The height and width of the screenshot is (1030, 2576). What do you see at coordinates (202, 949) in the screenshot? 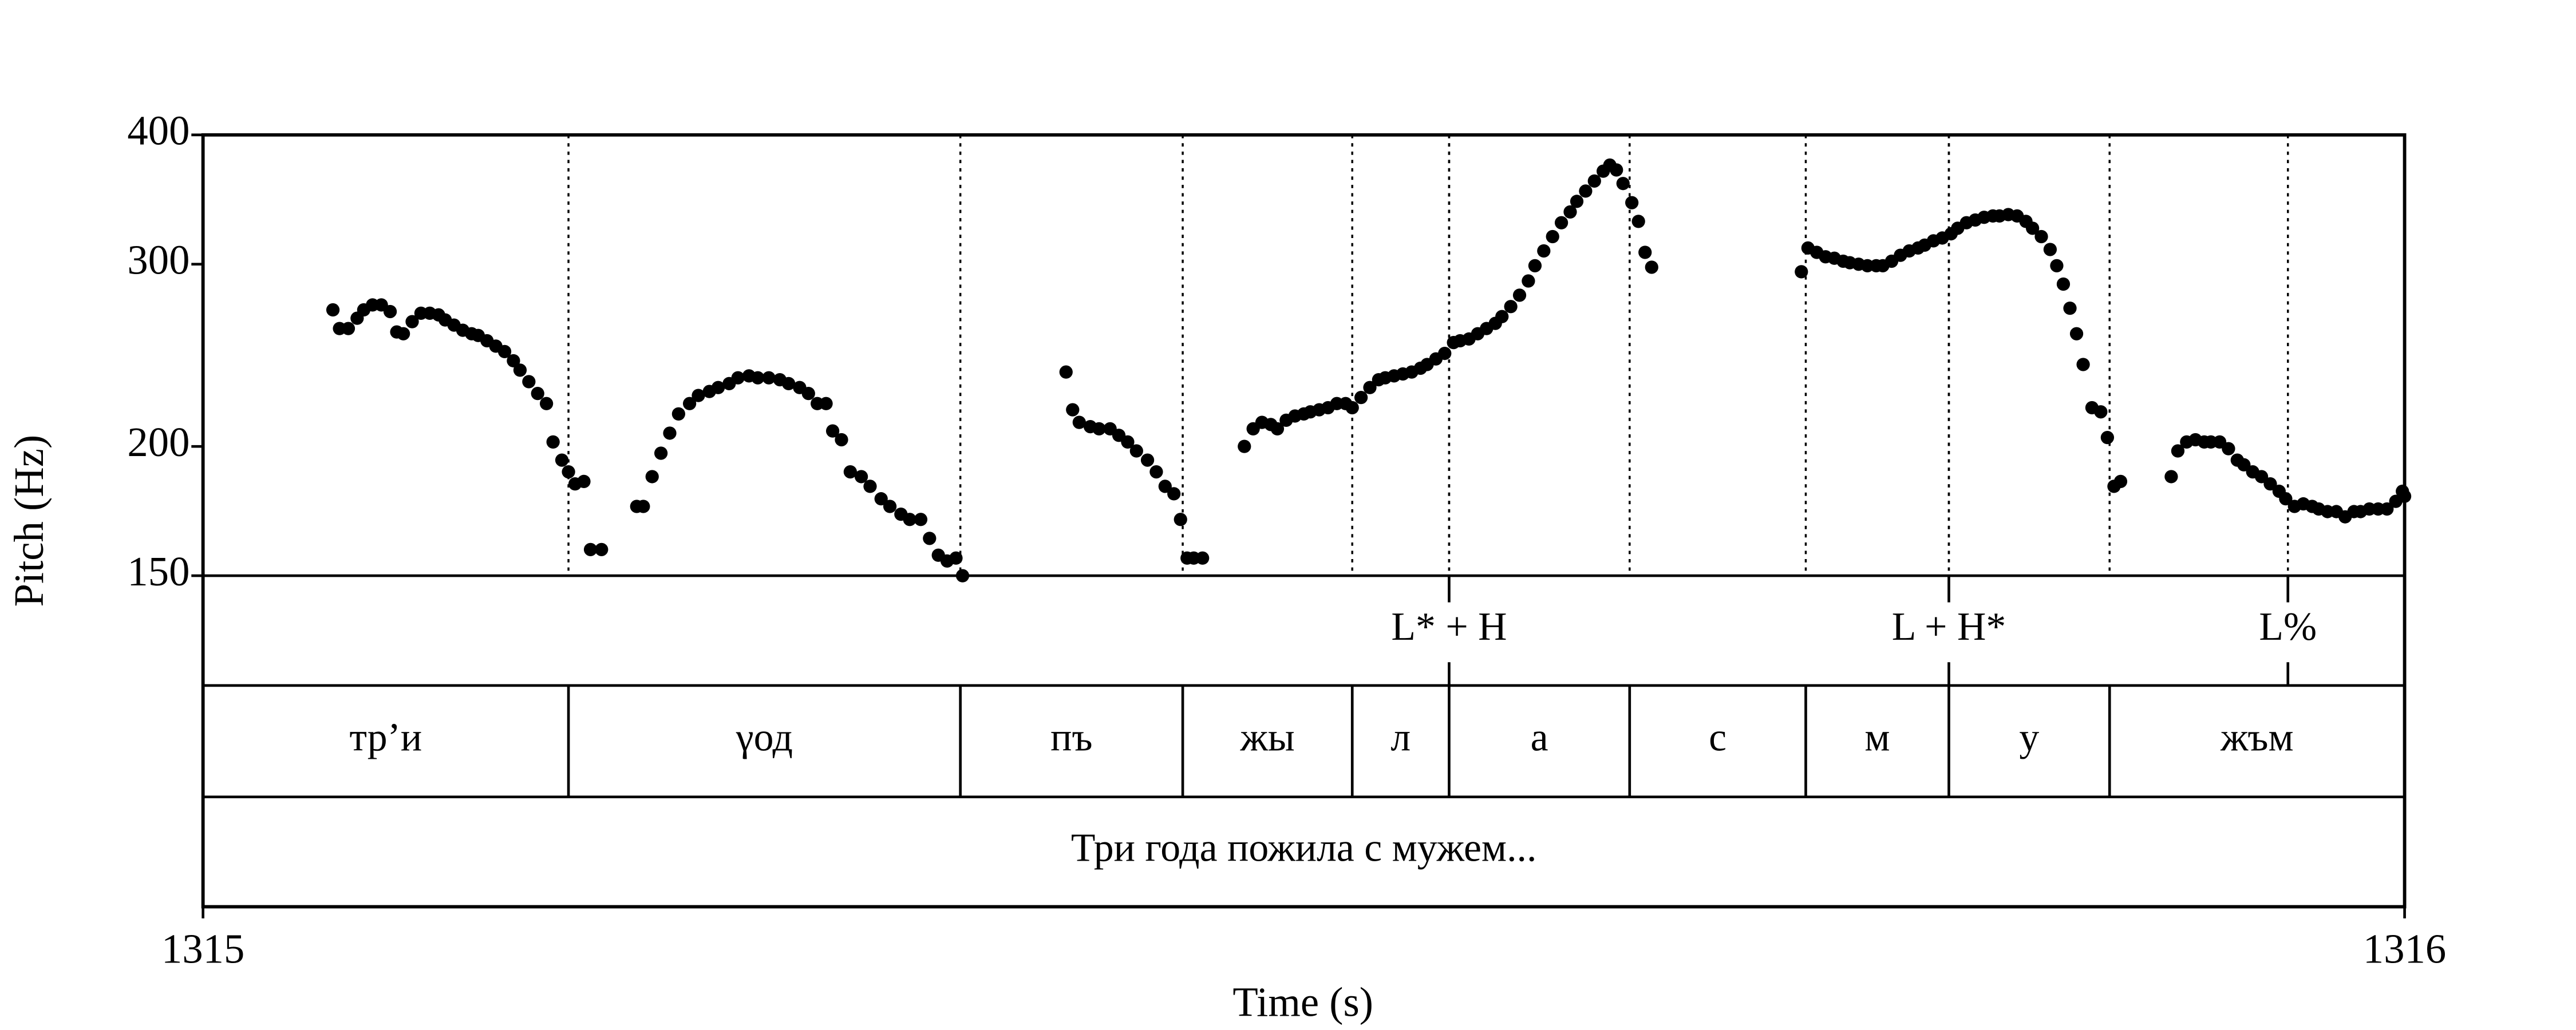
I see `x-tick-label: 1315` at bounding box center [202, 949].